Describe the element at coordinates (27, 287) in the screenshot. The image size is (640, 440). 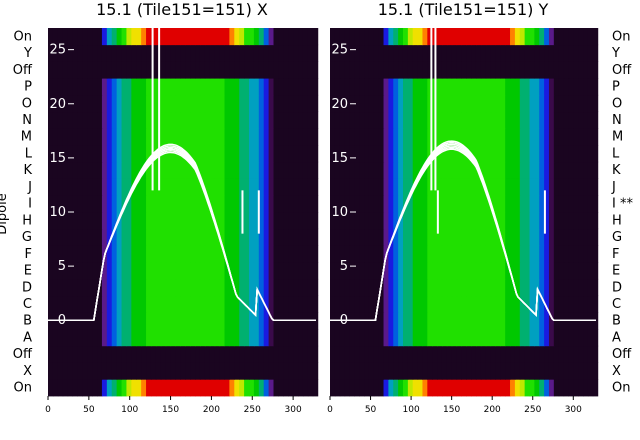
I see `row-label-d: D` at that location.